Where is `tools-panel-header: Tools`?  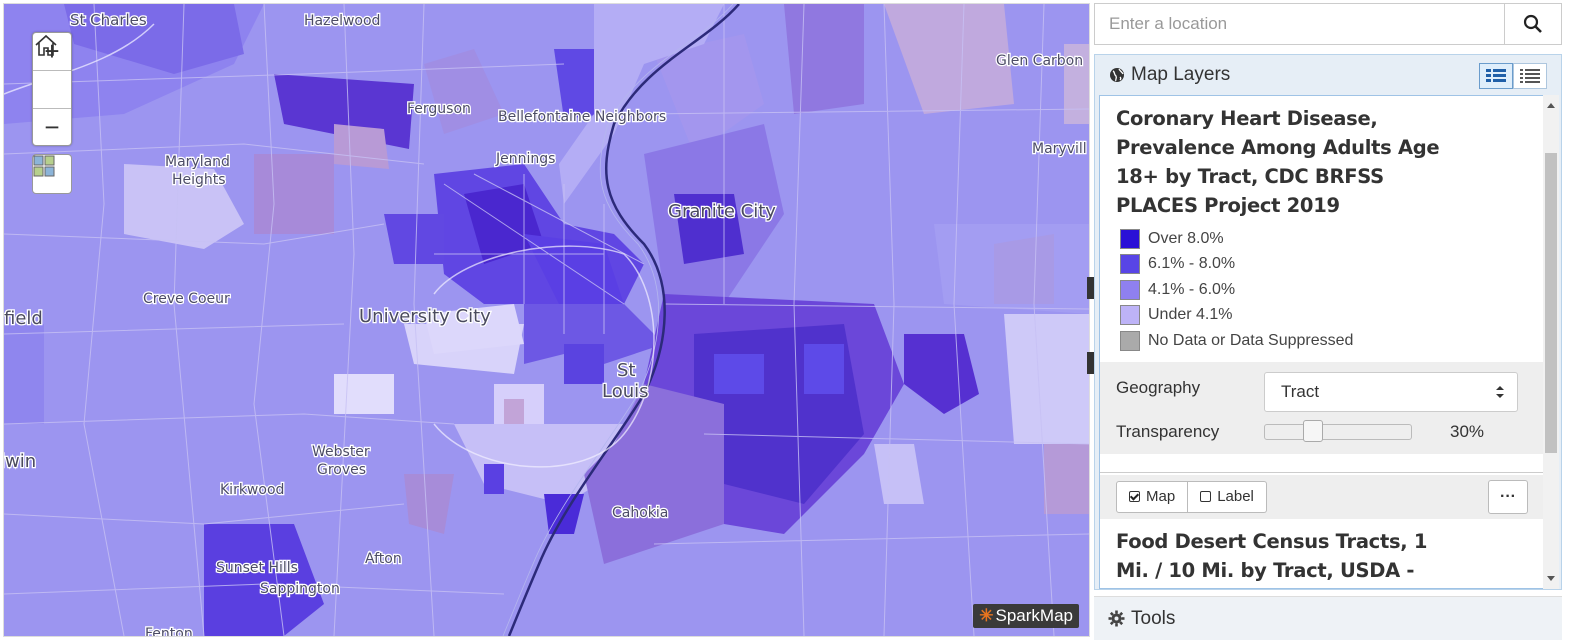
tools-panel-header: Tools is located at coordinates (1328, 618).